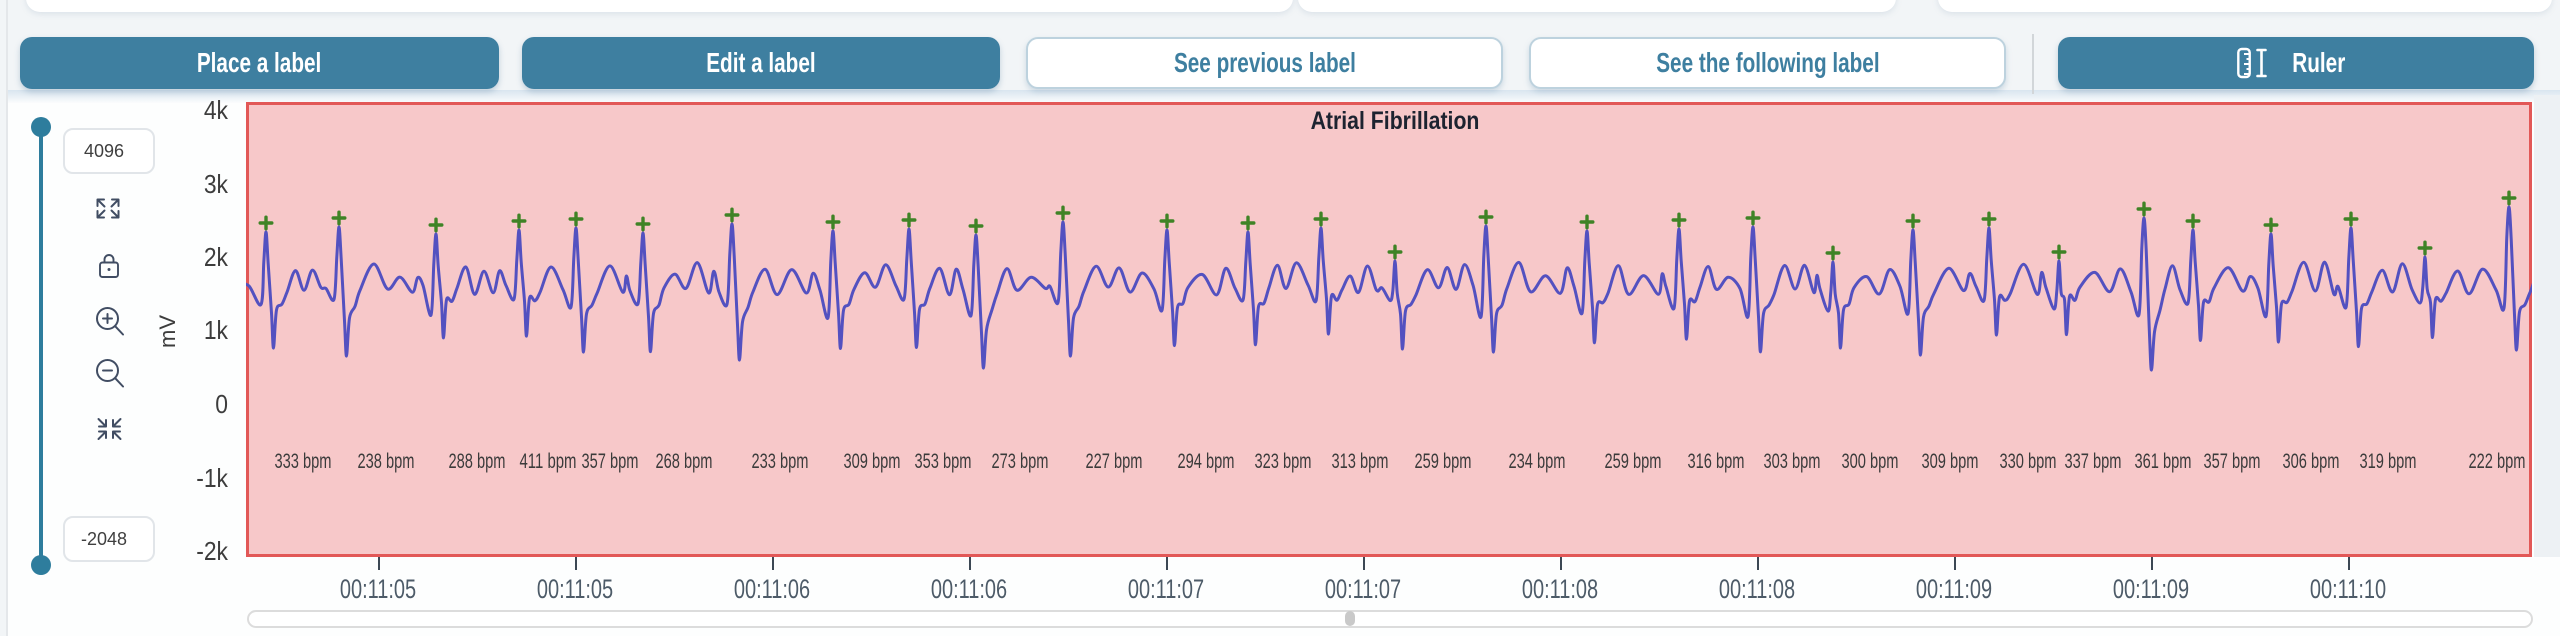  What do you see at coordinates (1792, 461) in the screenshot?
I see `svg-text: 303 bpm` at bounding box center [1792, 461].